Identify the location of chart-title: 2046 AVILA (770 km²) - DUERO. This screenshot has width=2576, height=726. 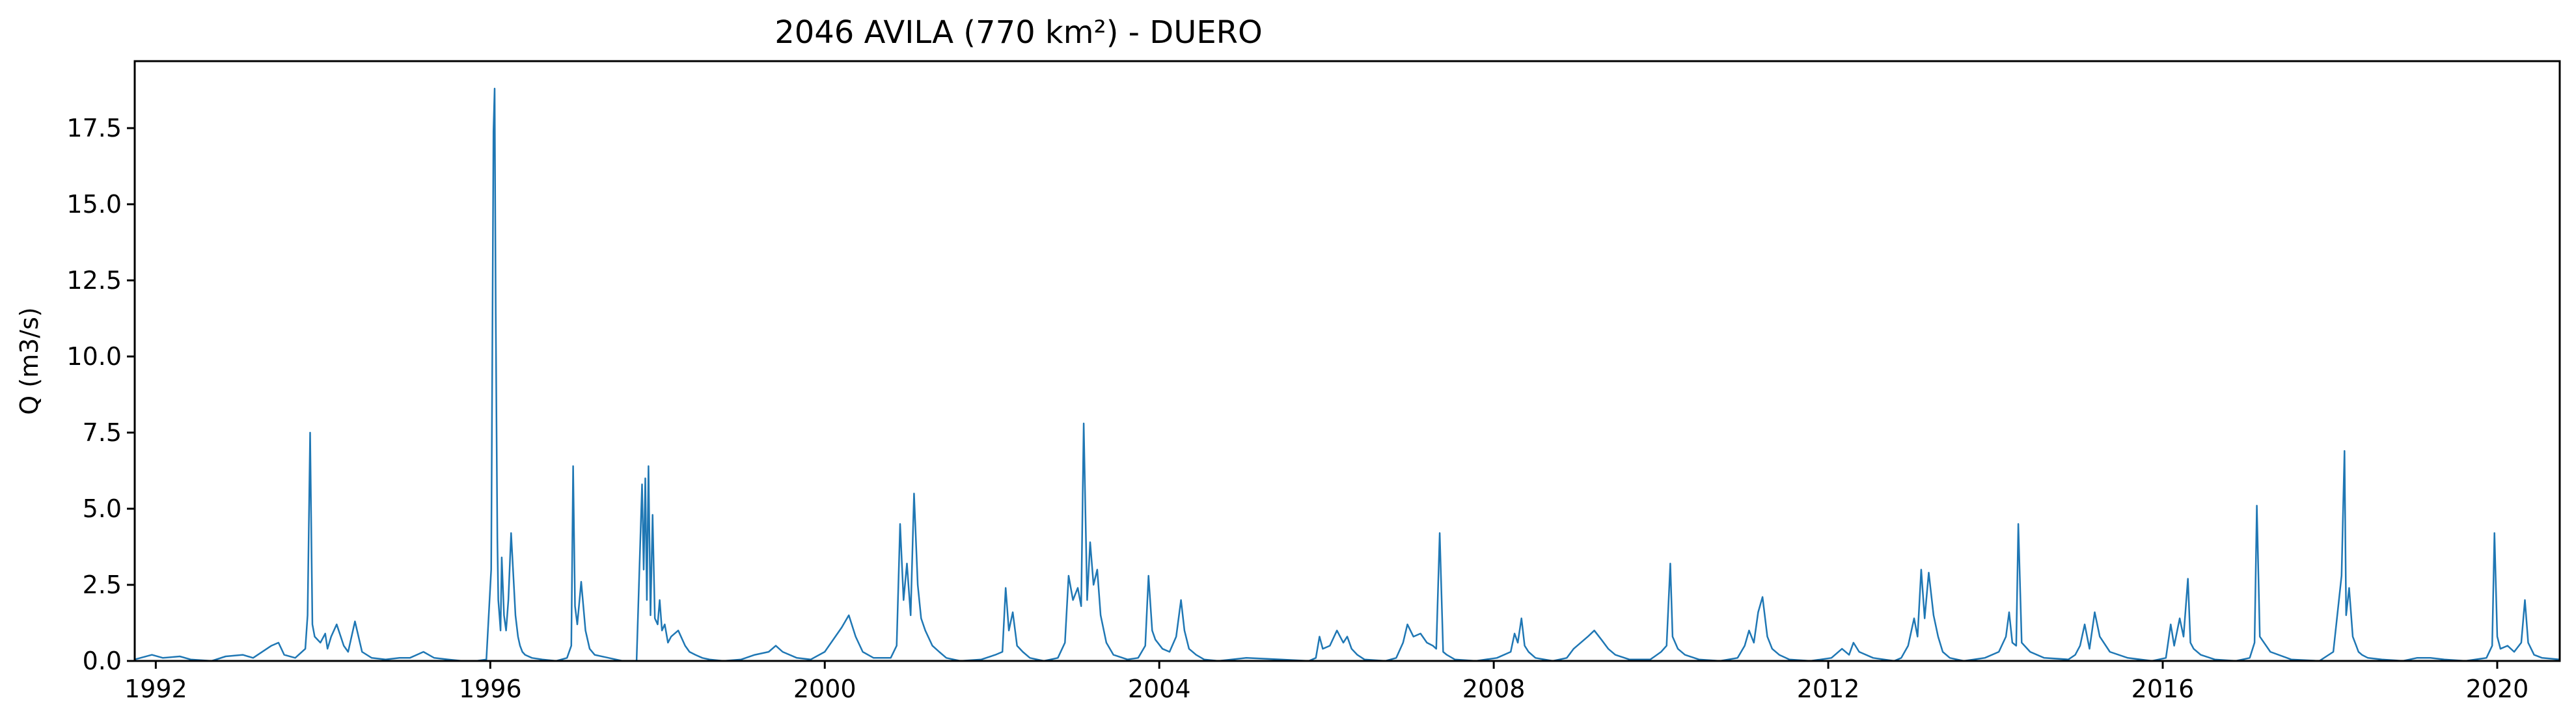
(1019, 32).